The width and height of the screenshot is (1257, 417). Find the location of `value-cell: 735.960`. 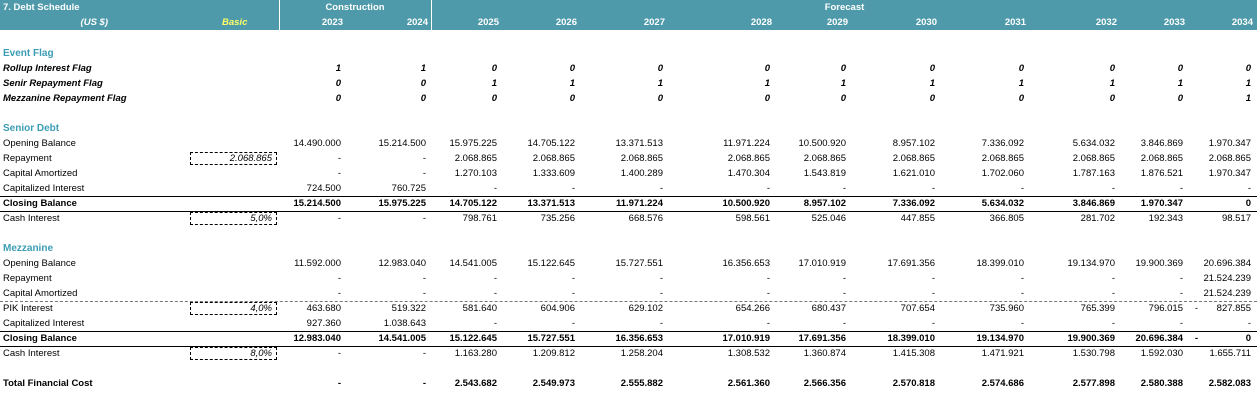

value-cell: 735.960 is located at coordinates (1006, 308).